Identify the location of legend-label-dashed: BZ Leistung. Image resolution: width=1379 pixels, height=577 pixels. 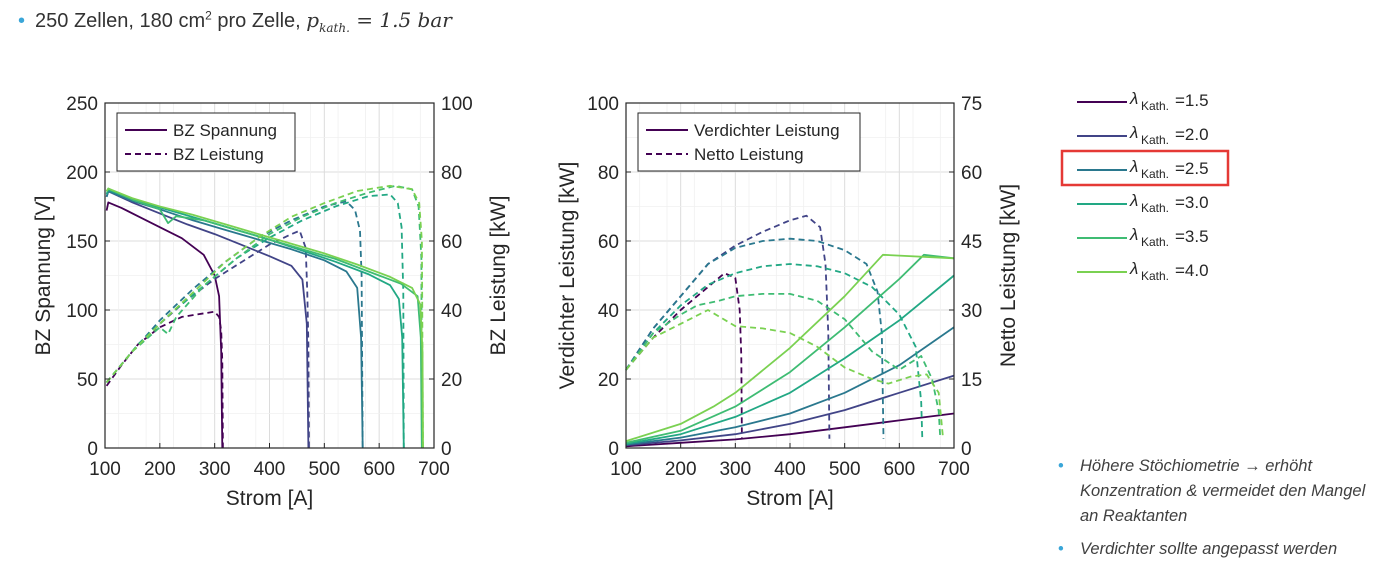
(218, 154).